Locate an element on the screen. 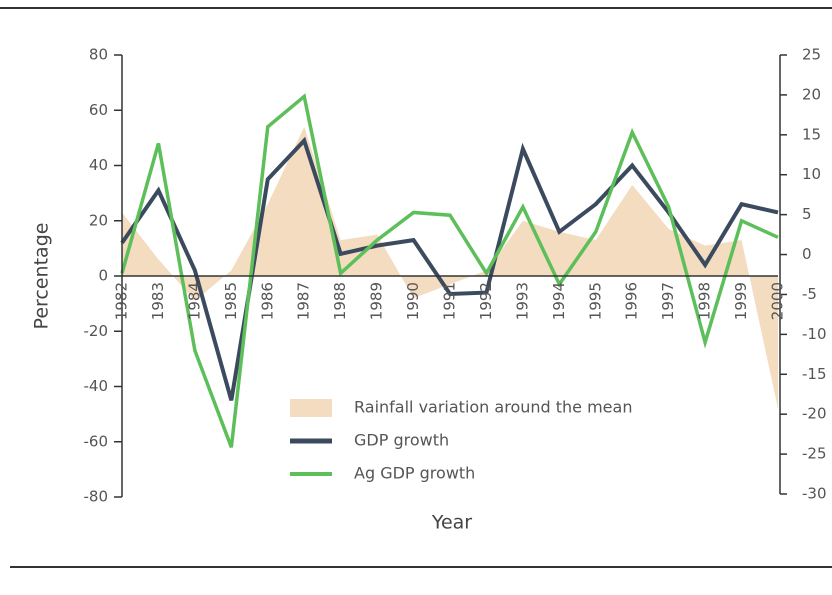 Image resolution: width=832 pixels, height=595 pixels. x-tick-label: 1995 is located at coordinates (595, 301).